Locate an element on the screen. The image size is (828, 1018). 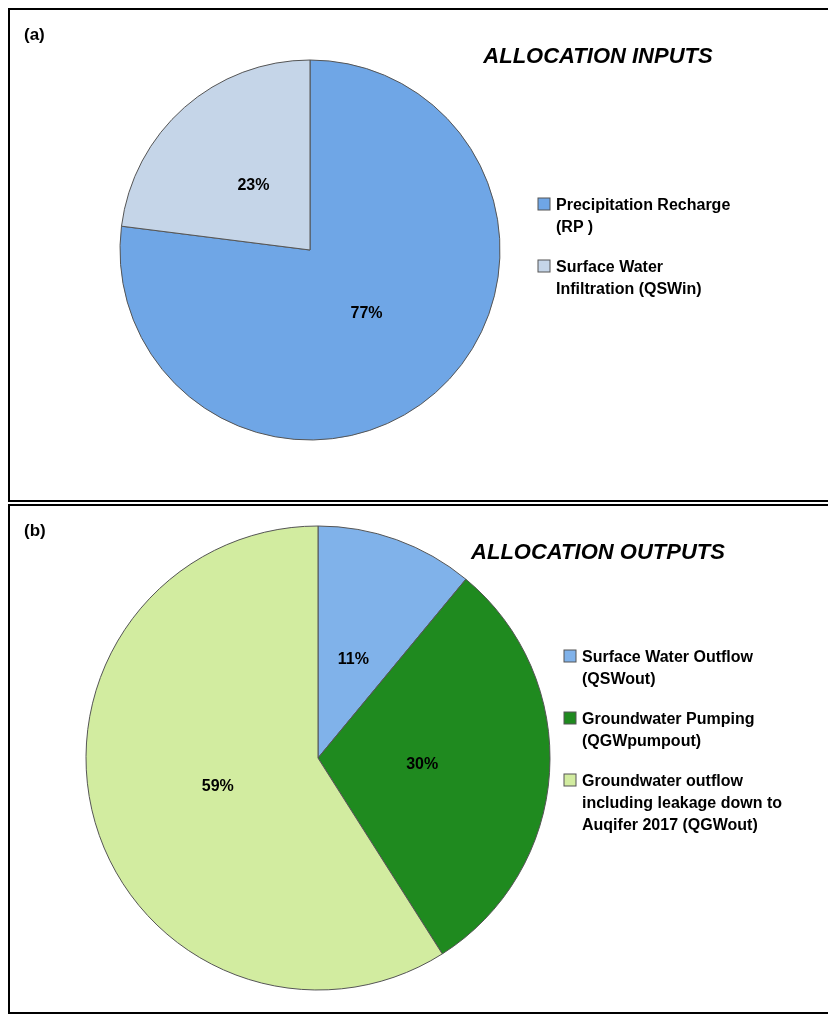
legend-label: Precipitation Recharge (RP ) is located at coordinates (643, 215).